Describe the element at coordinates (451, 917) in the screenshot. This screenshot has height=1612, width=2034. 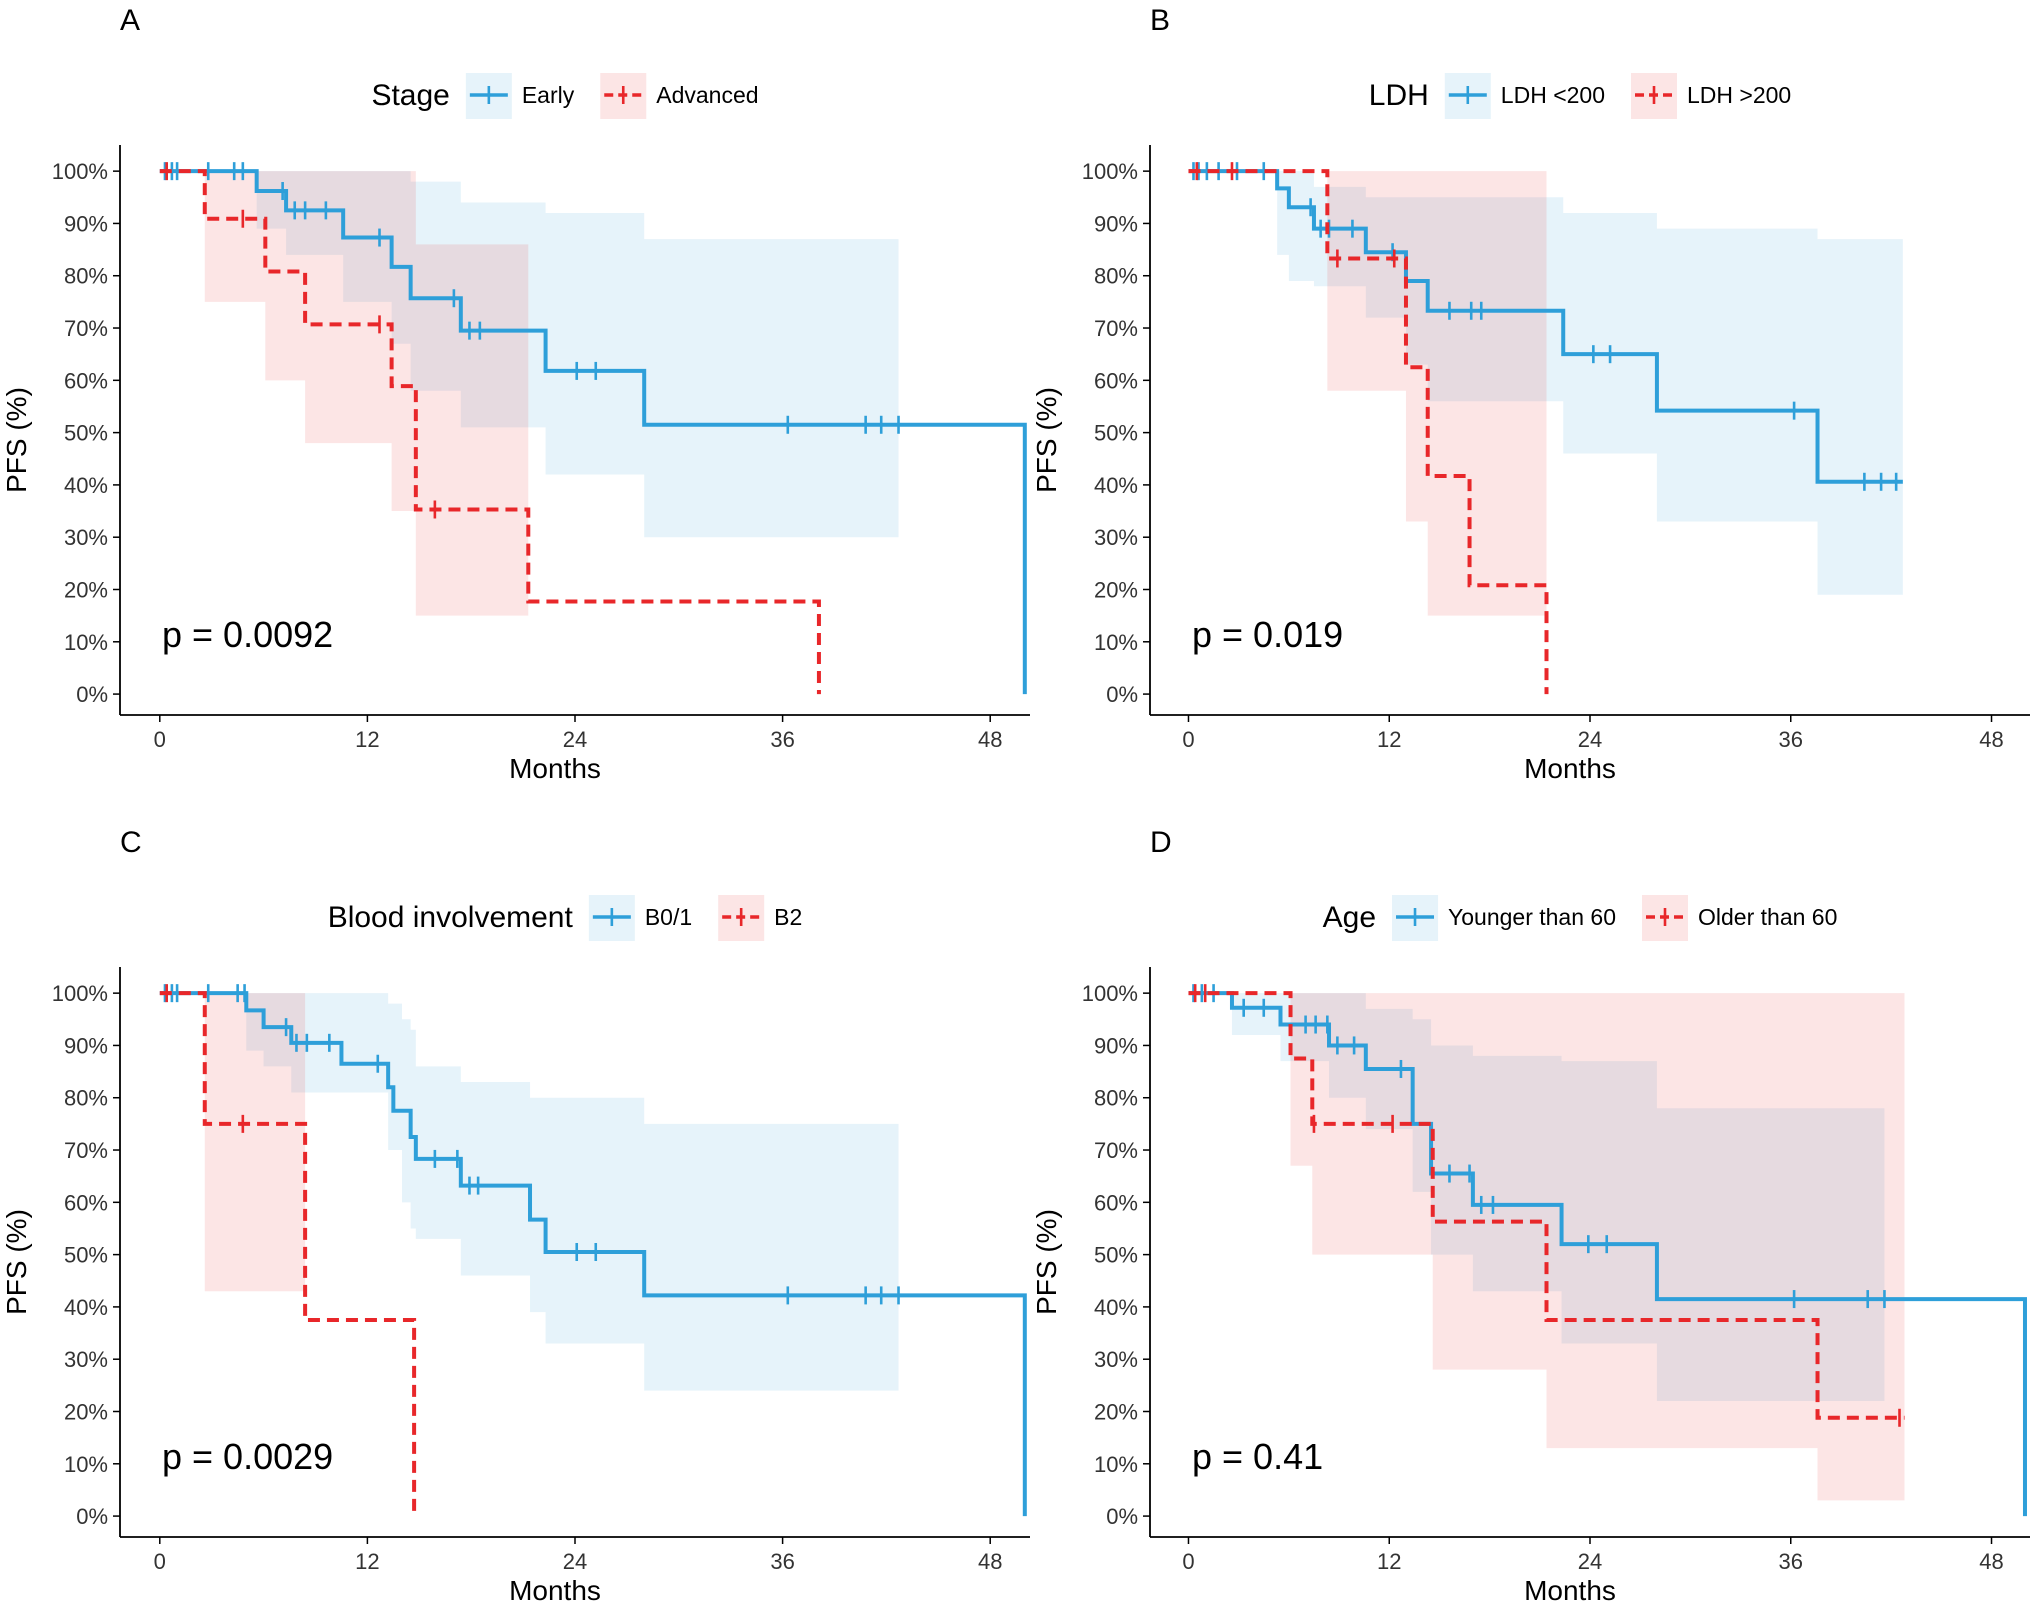
I see `legend-title: Blood involvement` at that location.